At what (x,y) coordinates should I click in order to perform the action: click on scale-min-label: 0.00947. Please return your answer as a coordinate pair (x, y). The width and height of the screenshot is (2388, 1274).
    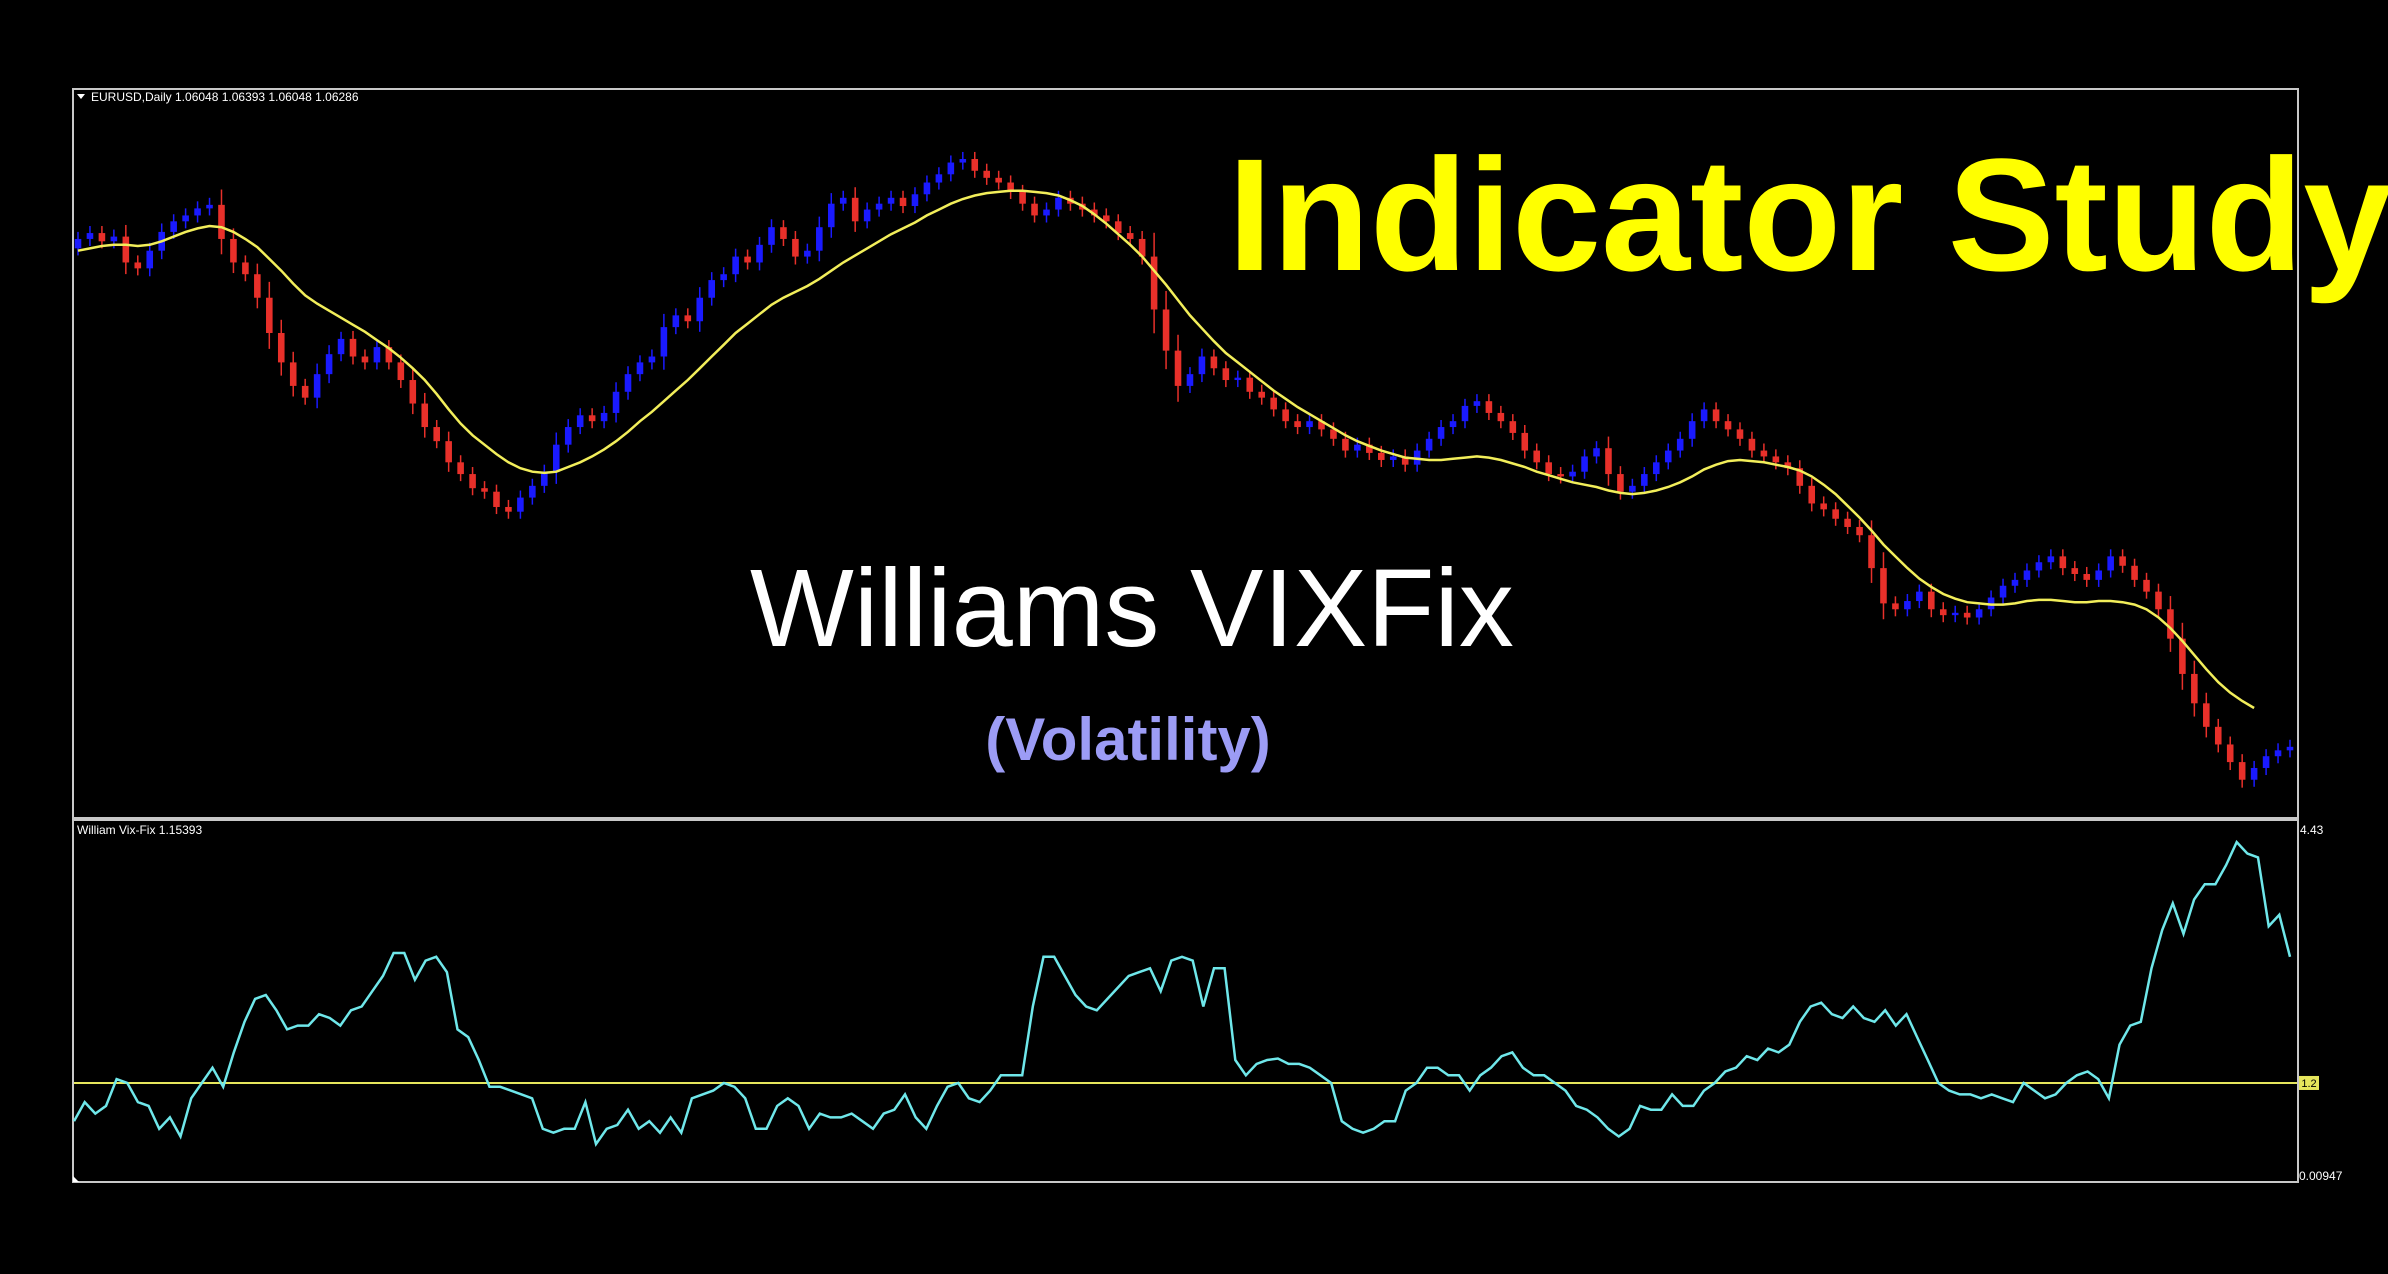
    Looking at the image, I should click on (2321, 1176).